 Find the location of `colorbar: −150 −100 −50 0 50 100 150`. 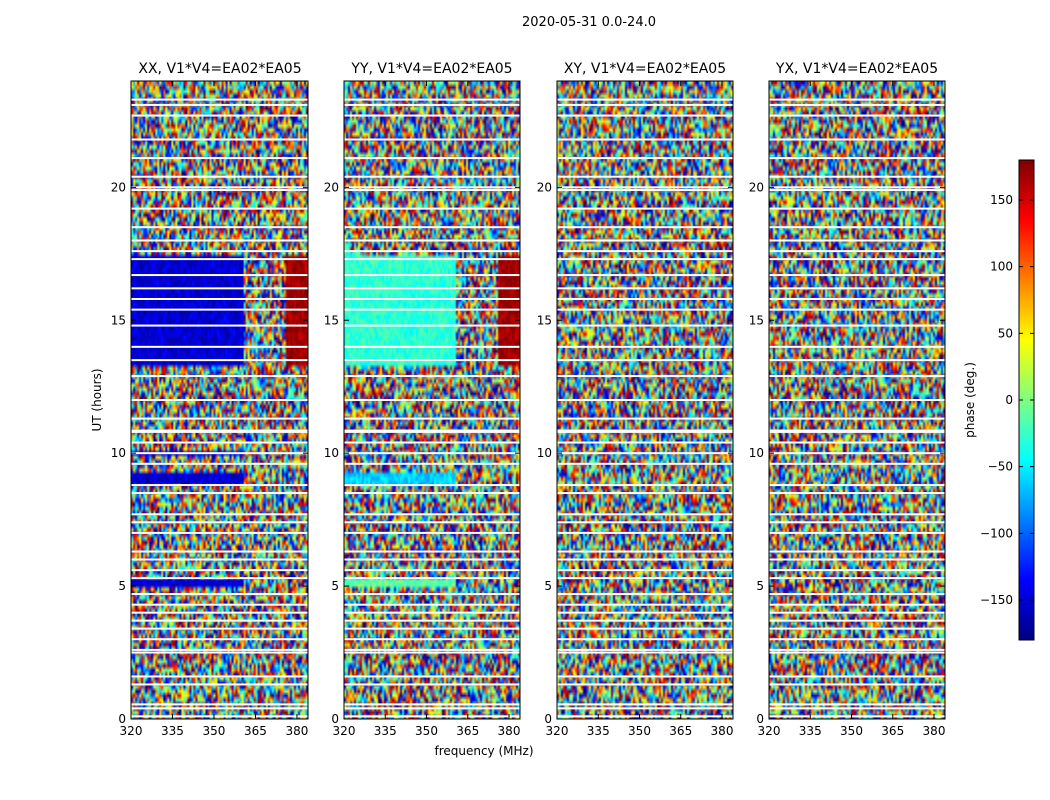

colorbar: −150 −100 −50 0 50 100 150 is located at coordinates (1007, 400).